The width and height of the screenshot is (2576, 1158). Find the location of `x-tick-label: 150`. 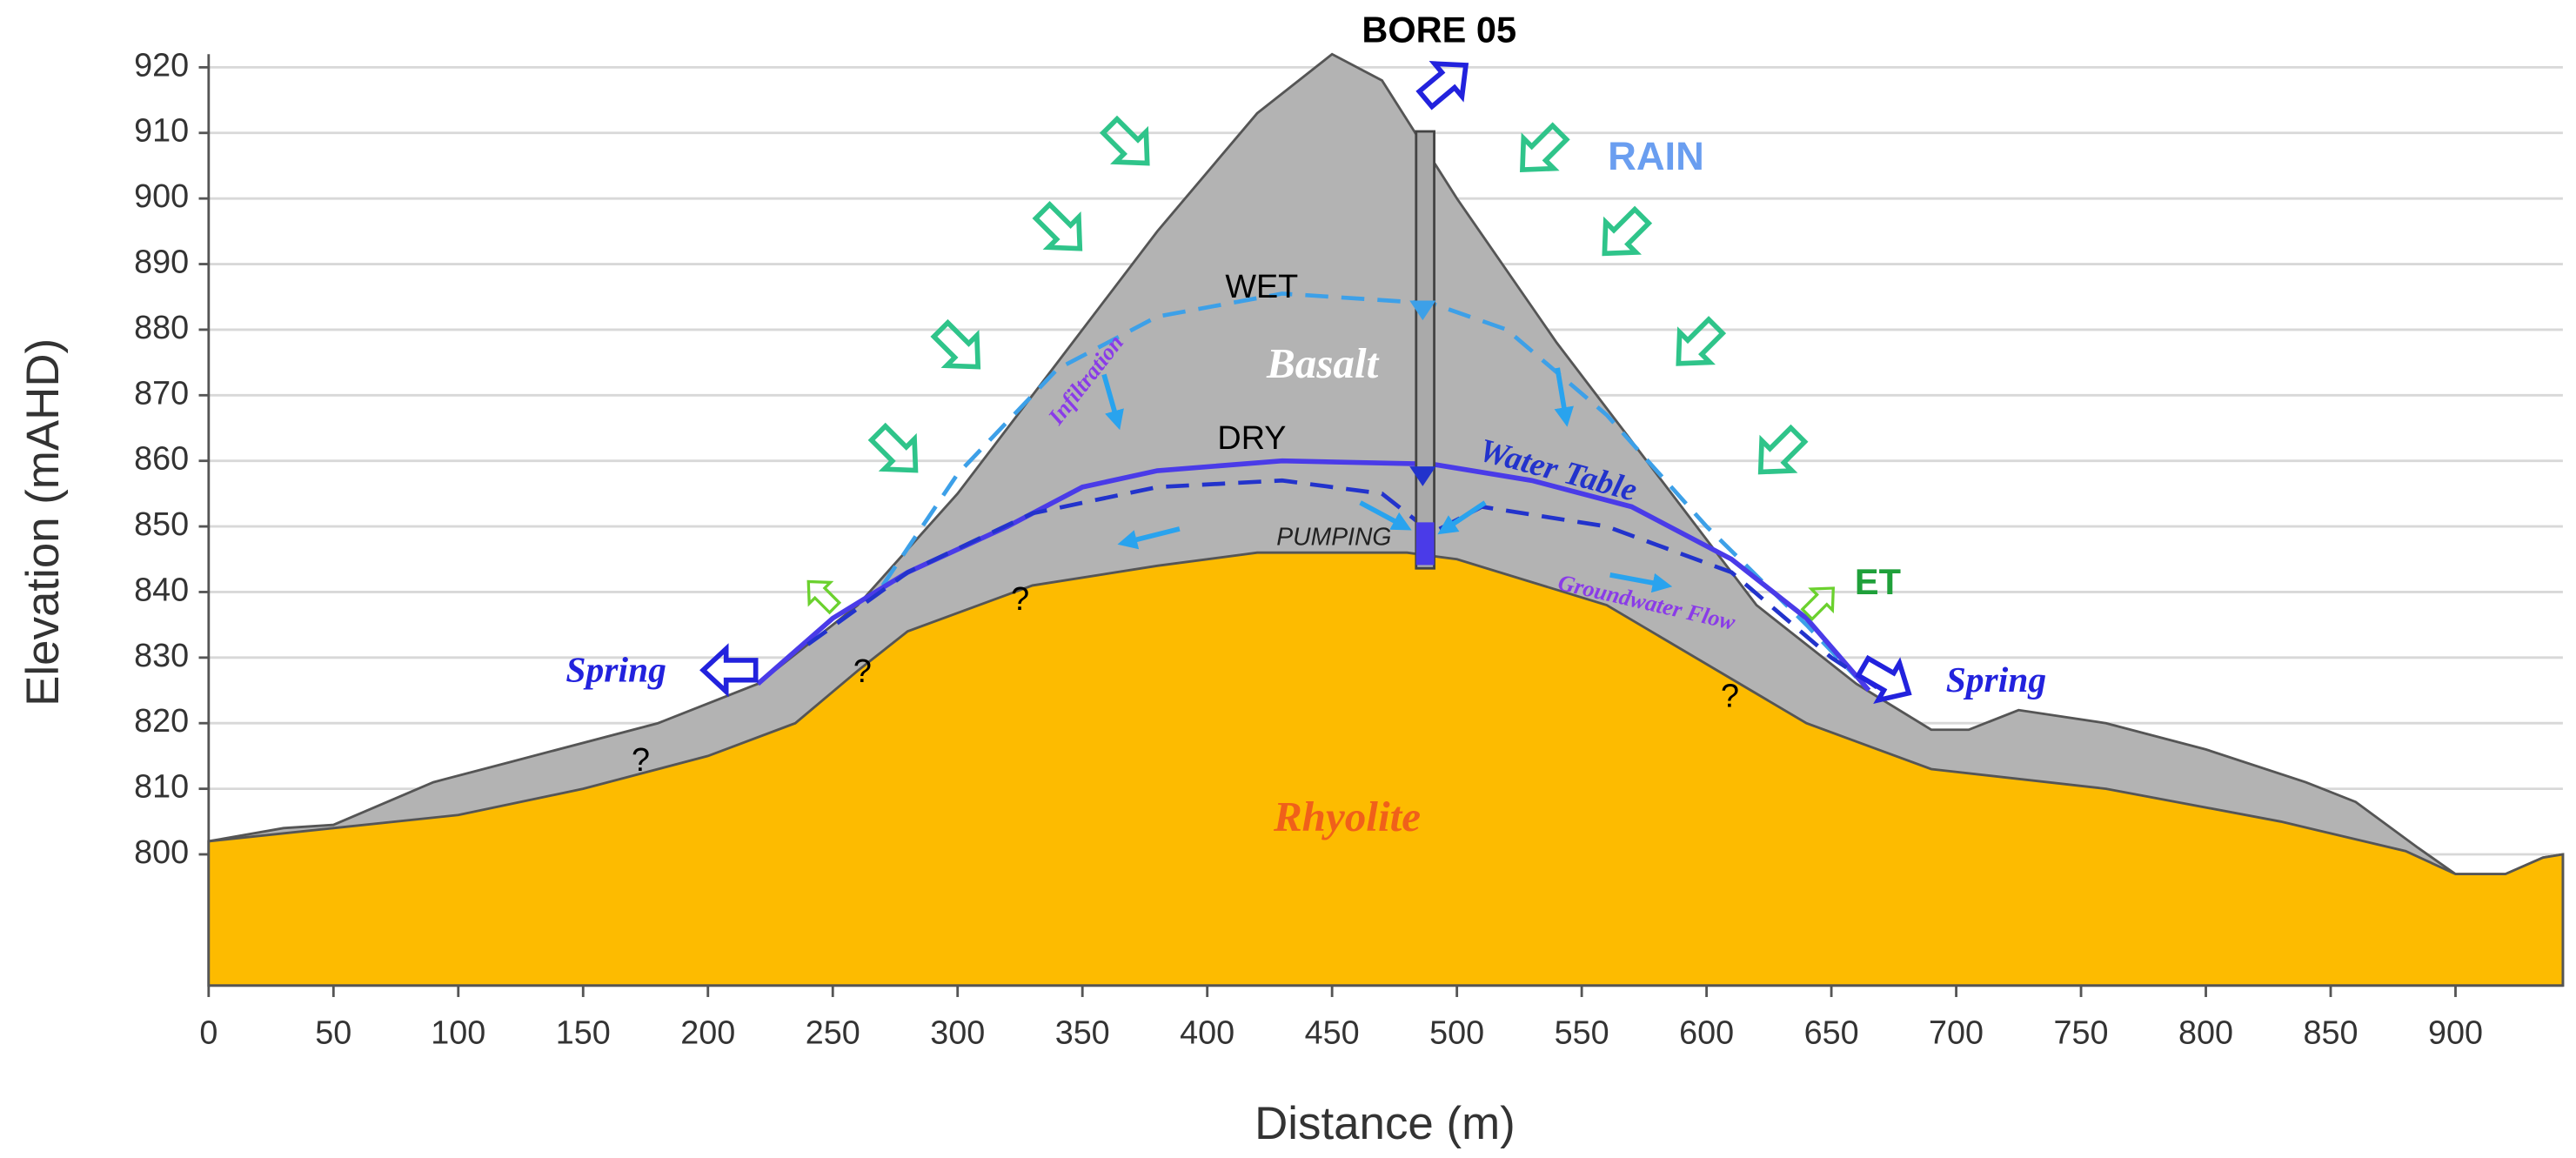

x-tick-label: 150 is located at coordinates (583, 1032).